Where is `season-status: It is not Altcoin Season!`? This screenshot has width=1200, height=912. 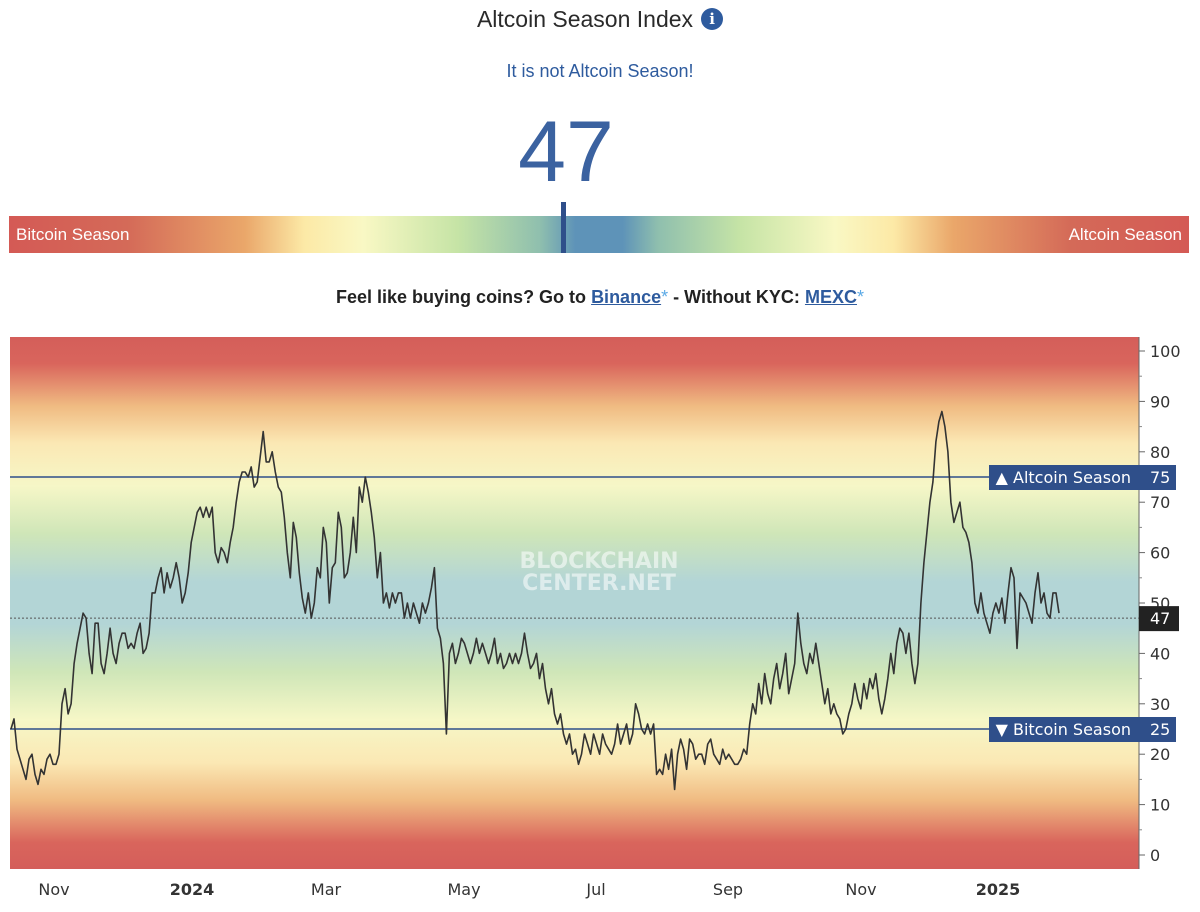 season-status: It is not Altcoin Season! is located at coordinates (600, 71).